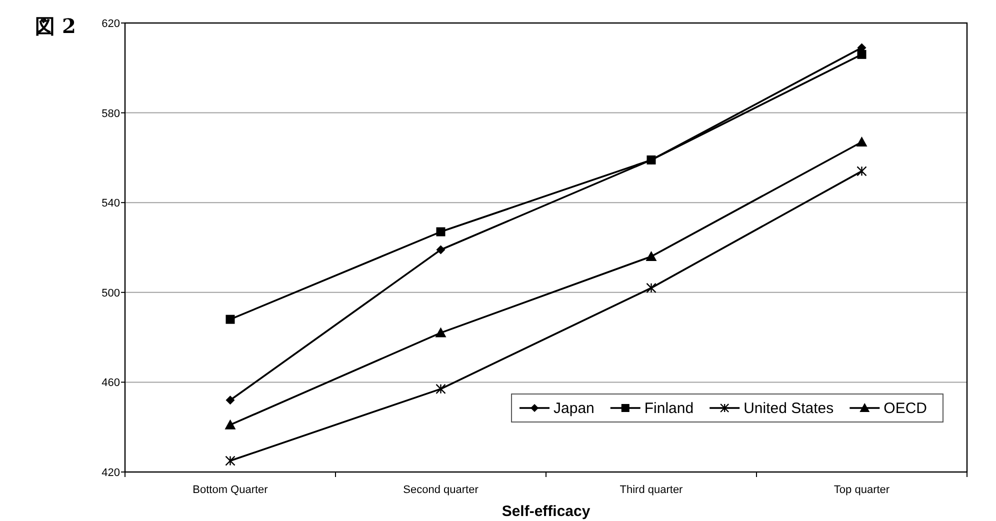  I want to click on x-tick-label: Top quarter, so click(862, 490).